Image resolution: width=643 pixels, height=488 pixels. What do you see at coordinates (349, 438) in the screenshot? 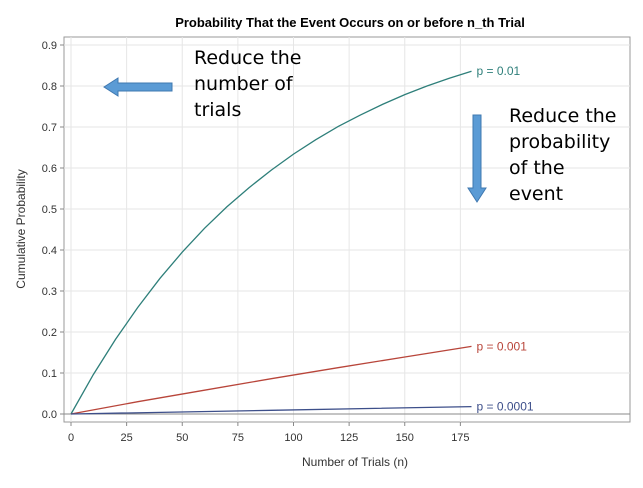
I see `x-tick-label: 125` at bounding box center [349, 438].